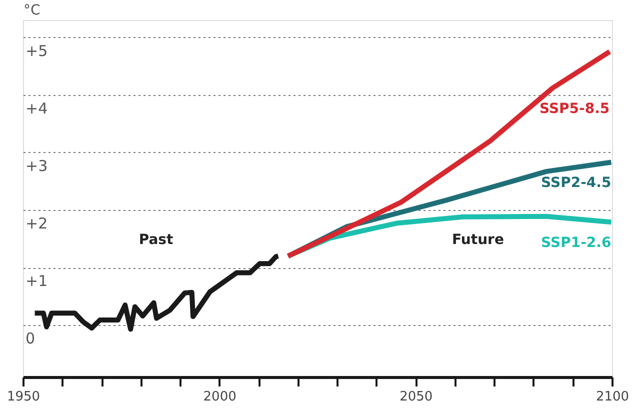 The image size is (633, 410). Describe the element at coordinates (416, 397) in the screenshot. I see `x-tick-label: 2050` at that location.